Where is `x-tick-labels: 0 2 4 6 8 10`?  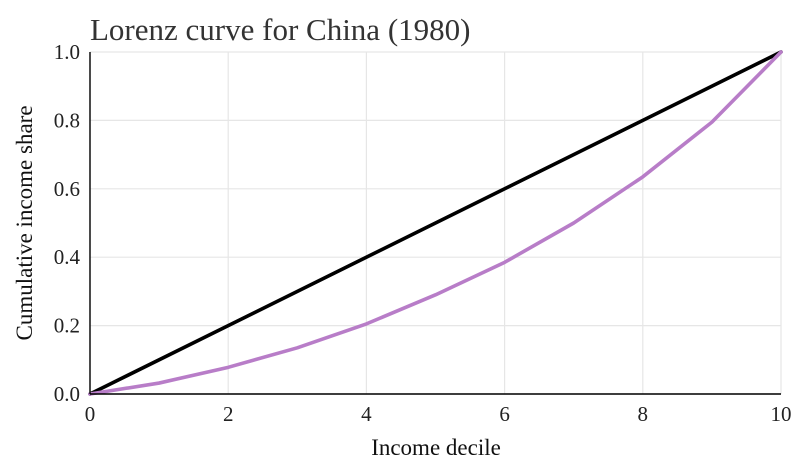
x-tick-labels: 0 2 4 6 8 10 is located at coordinates (438, 414).